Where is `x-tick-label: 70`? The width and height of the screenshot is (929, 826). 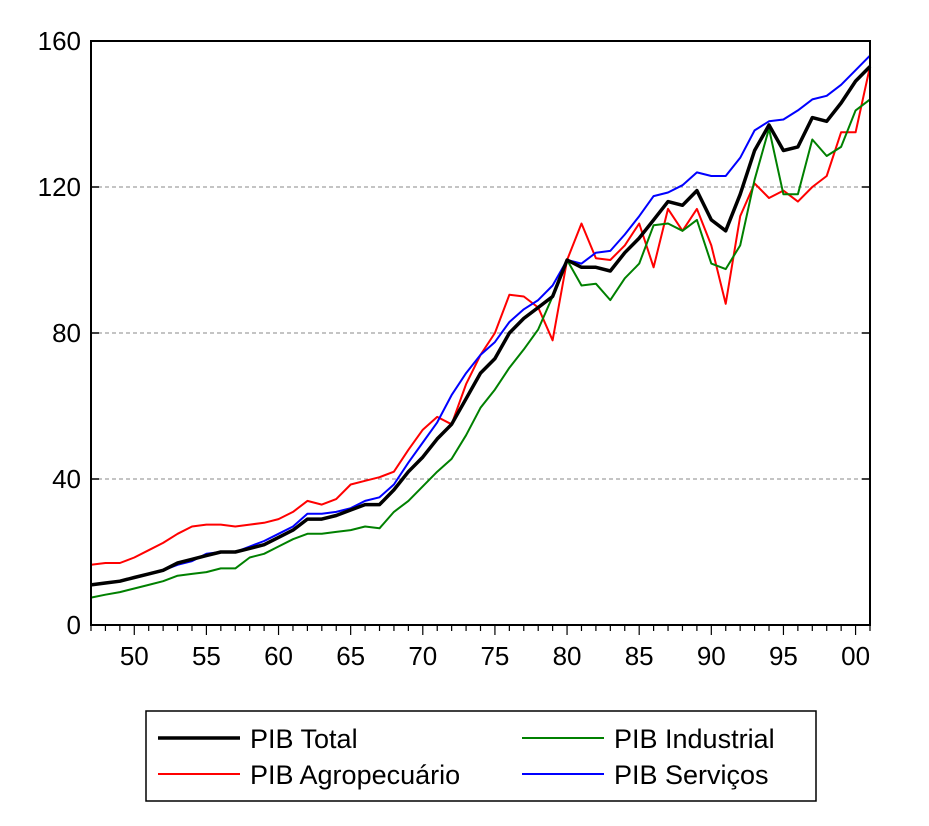
x-tick-label: 70 is located at coordinates (422, 656).